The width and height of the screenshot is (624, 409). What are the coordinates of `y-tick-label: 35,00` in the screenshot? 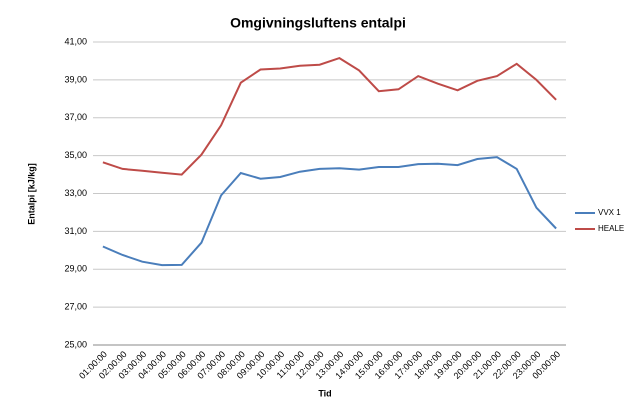 It's located at (75, 155).